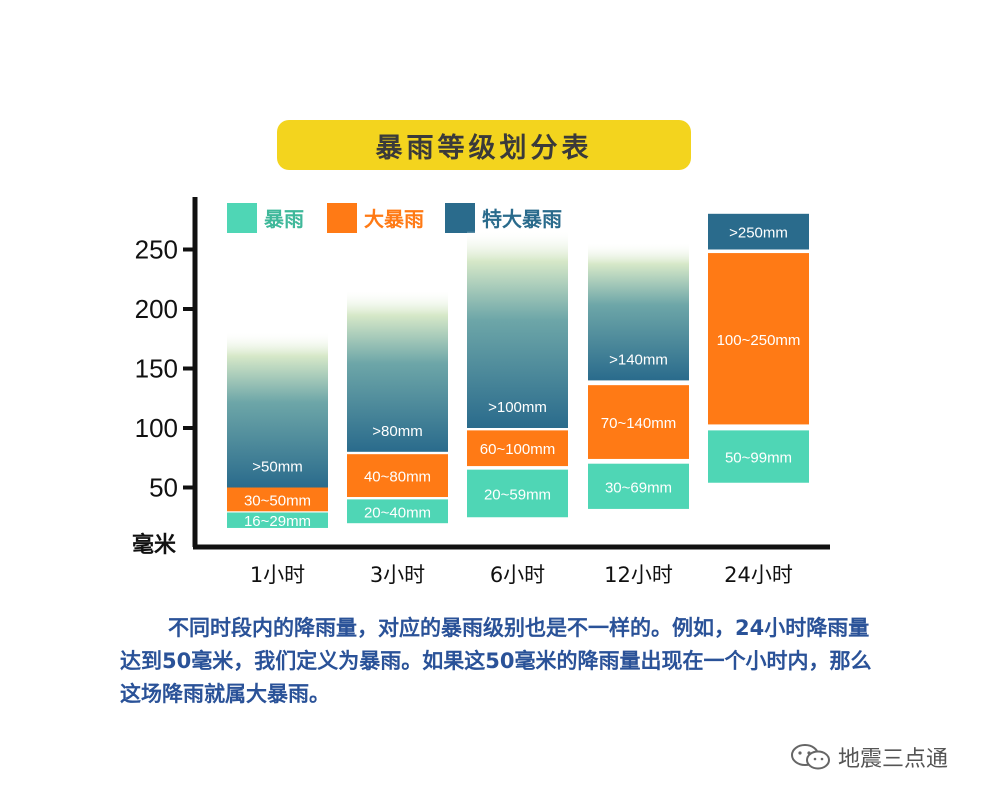 This screenshot has width=1000, height=802. Describe the element at coordinates (758, 575) in the screenshot. I see `x-category-label: 24小时` at that location.